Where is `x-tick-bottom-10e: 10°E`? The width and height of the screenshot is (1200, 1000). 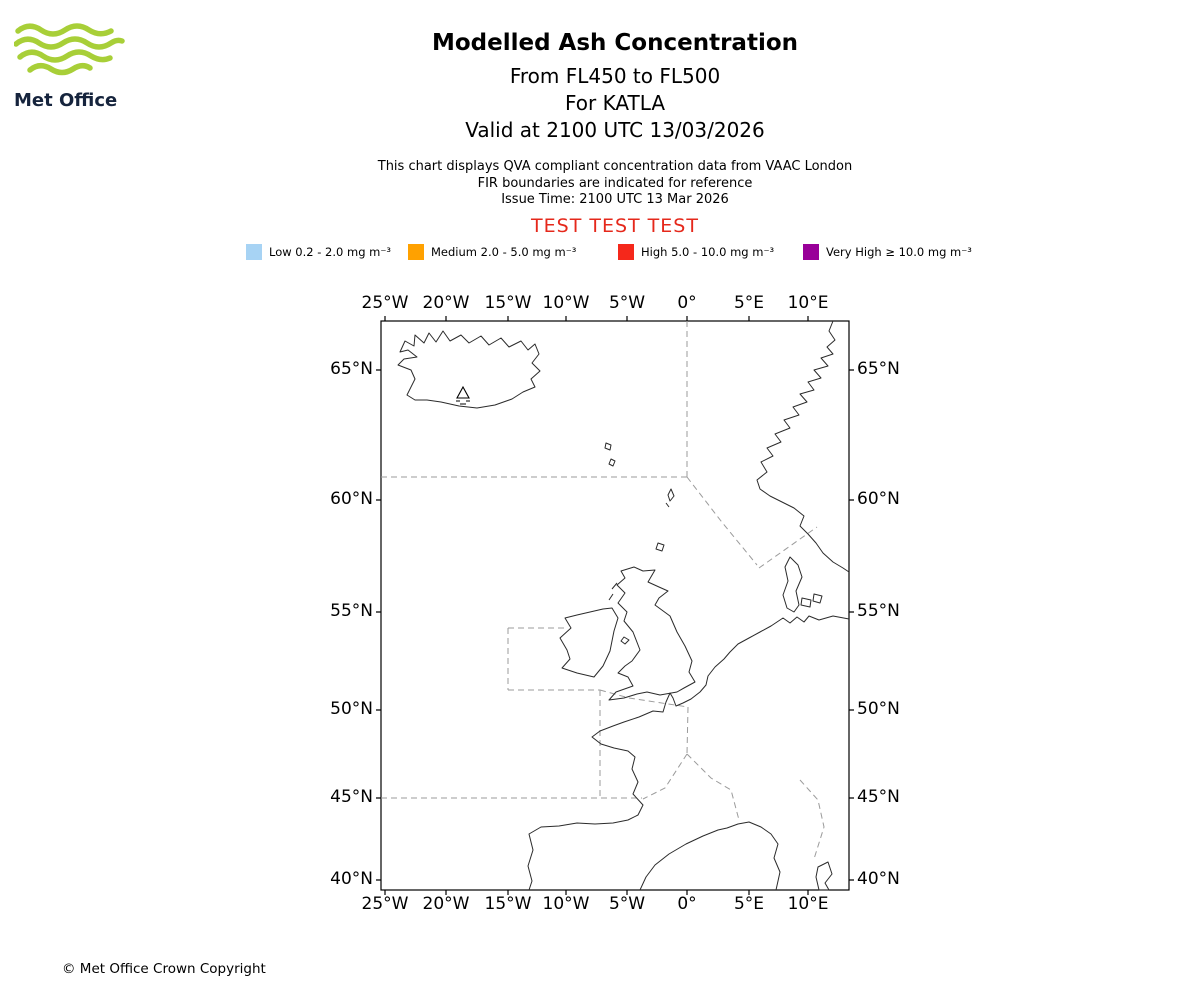 x-tick-bottom-10e: 10°E is located at coordinates (808, 904).